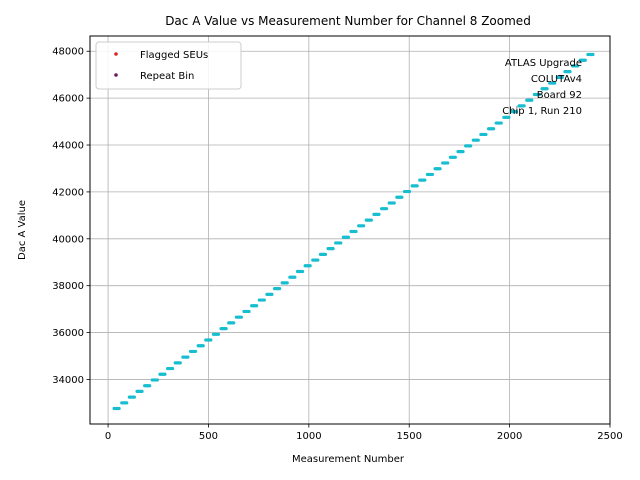 The height and width of the screenshot is (480, 640). What do you see at coordinates (22, 230) in the screenshot?
I see `y-axis-label: Dac A Value` at bounding box center [22, 230].